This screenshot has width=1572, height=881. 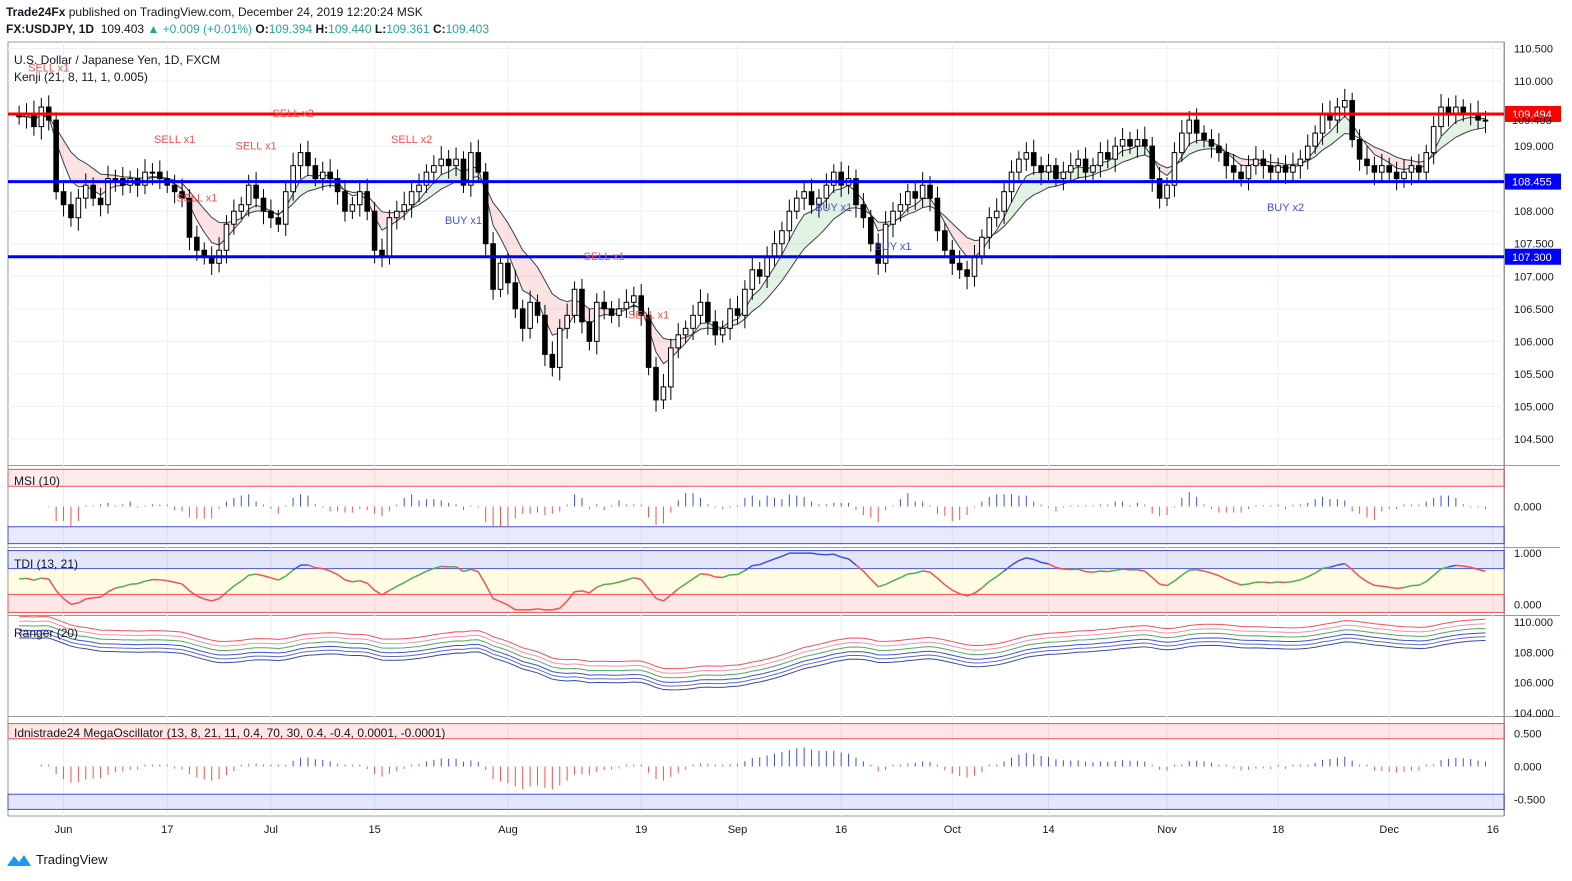 What do you see at coordinates (1285, 208) in the screenshot?
I see `buy-signal-label: BUY x2` at bounding box center [1285, 208].